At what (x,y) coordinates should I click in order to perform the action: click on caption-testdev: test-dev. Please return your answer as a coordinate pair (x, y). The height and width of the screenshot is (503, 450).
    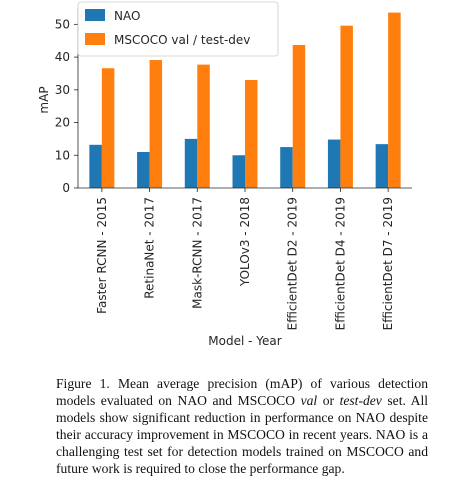
    Looking at the image, I should click on (360, 400).